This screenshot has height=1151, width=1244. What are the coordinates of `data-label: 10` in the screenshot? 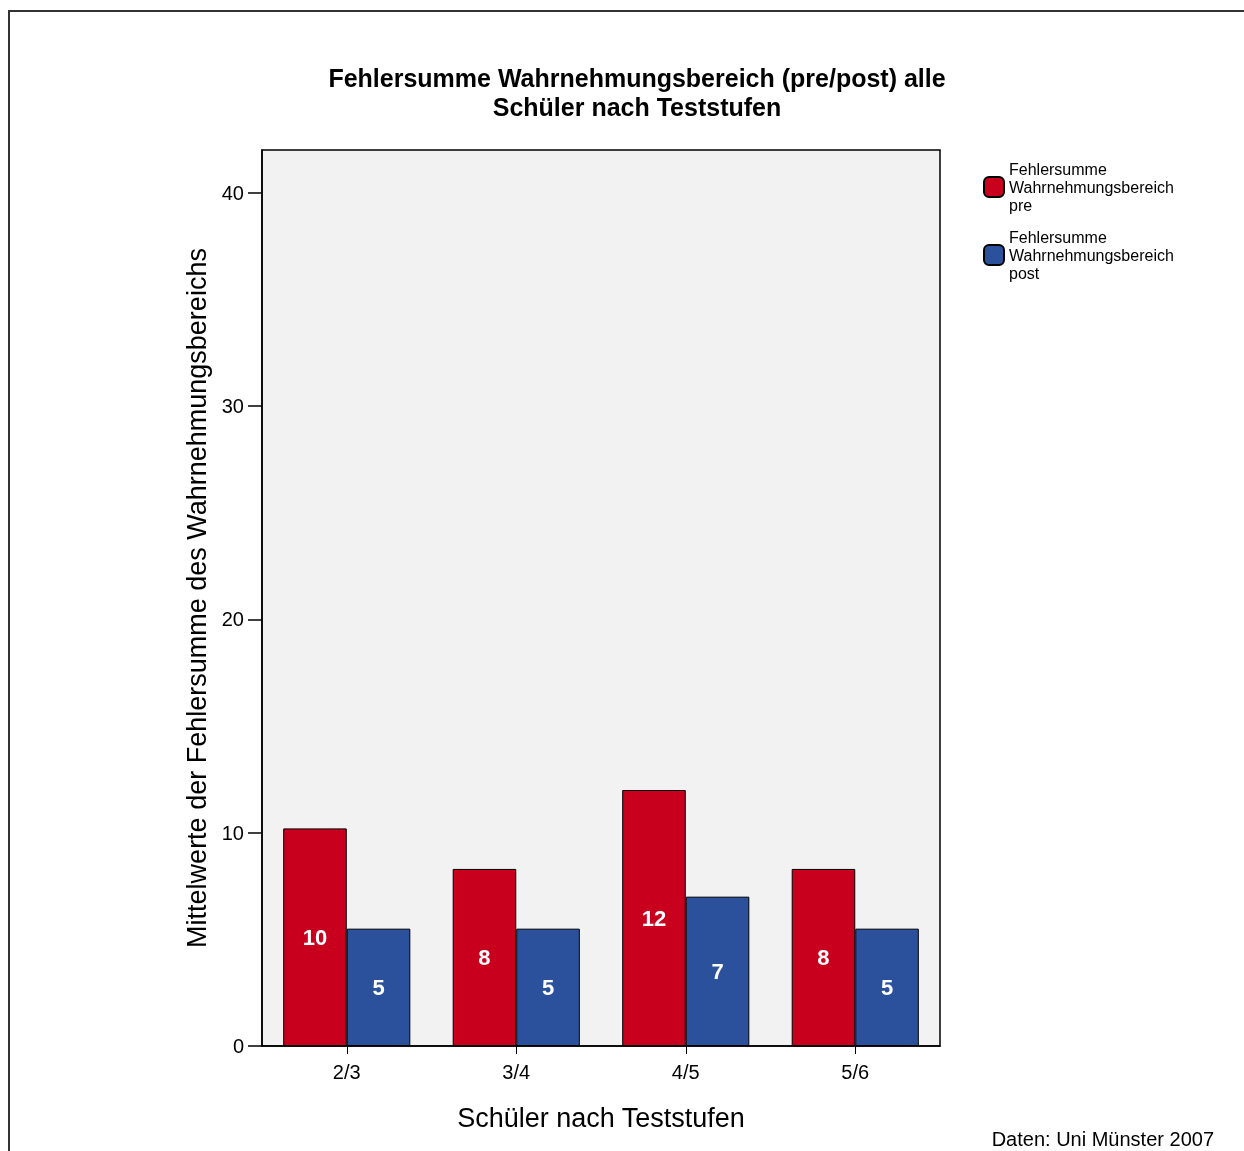 It's located at (315, 937).